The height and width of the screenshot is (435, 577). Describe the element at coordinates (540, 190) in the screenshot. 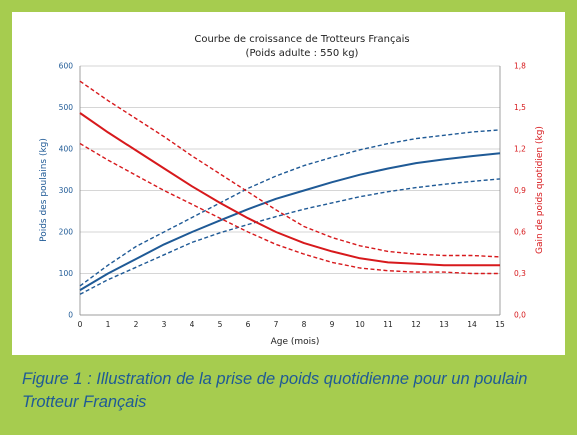

I see `y-right-axis-label: Gain de poids quotidien (kg)` at that location.